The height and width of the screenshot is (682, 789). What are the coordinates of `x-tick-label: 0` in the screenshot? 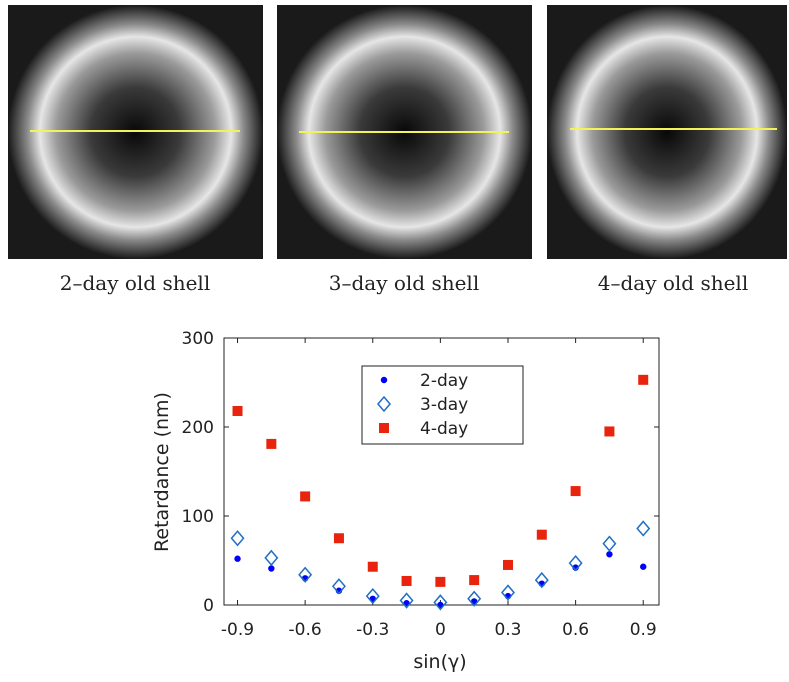 It's located at (440, 630).